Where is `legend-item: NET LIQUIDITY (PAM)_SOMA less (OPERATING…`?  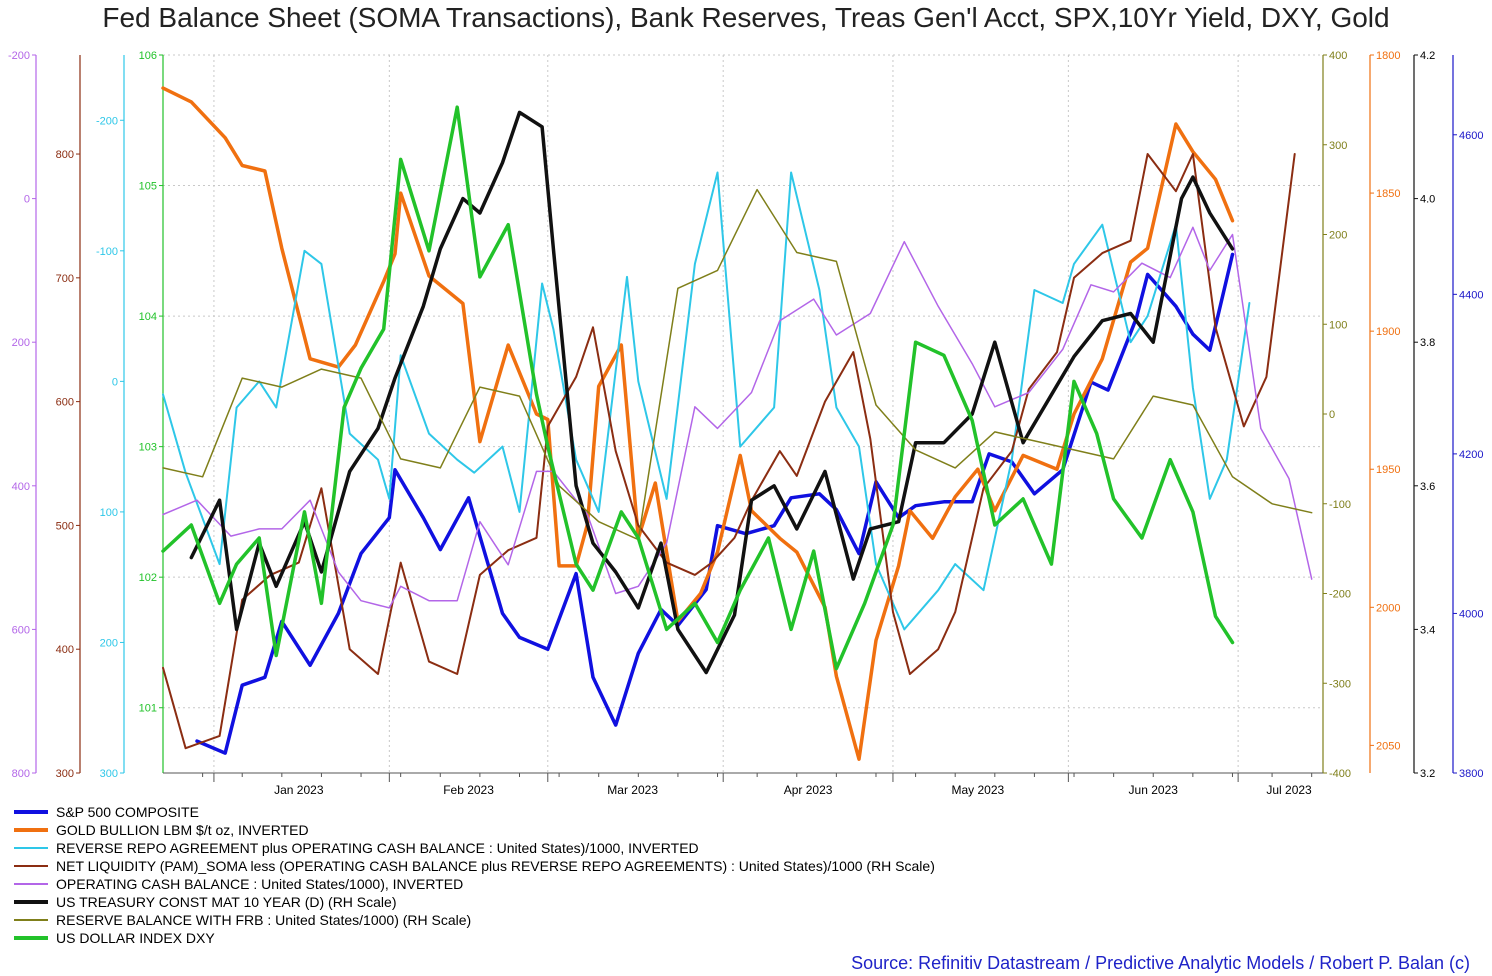
legend-item: NET LIQUIDITY (PAM)_SOMA less (OPERATING… is located at coordinates (474, 866).